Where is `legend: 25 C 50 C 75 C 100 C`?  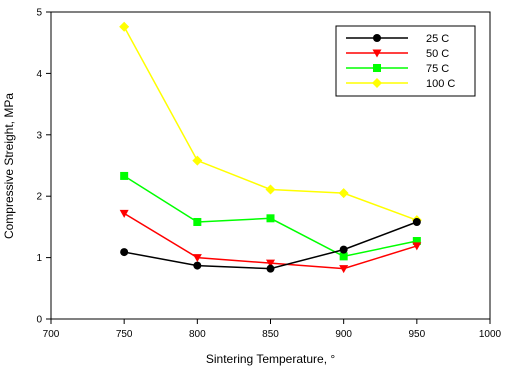 legend: 25 C 50 C 75 C 100 C is located at coordinates (405, 61).